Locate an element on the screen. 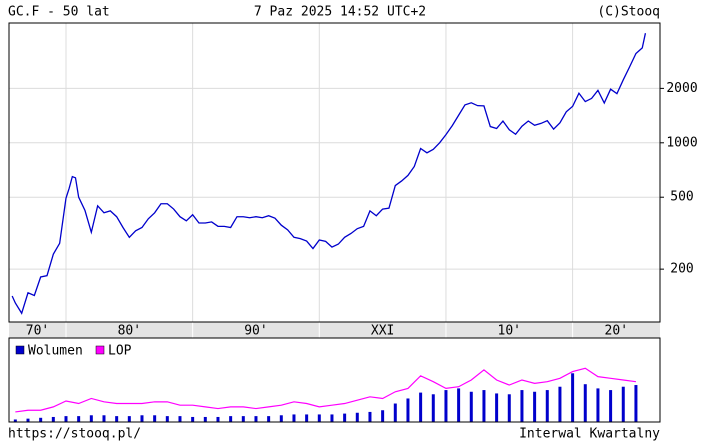  lop-line is located at coordinates (326, 390).